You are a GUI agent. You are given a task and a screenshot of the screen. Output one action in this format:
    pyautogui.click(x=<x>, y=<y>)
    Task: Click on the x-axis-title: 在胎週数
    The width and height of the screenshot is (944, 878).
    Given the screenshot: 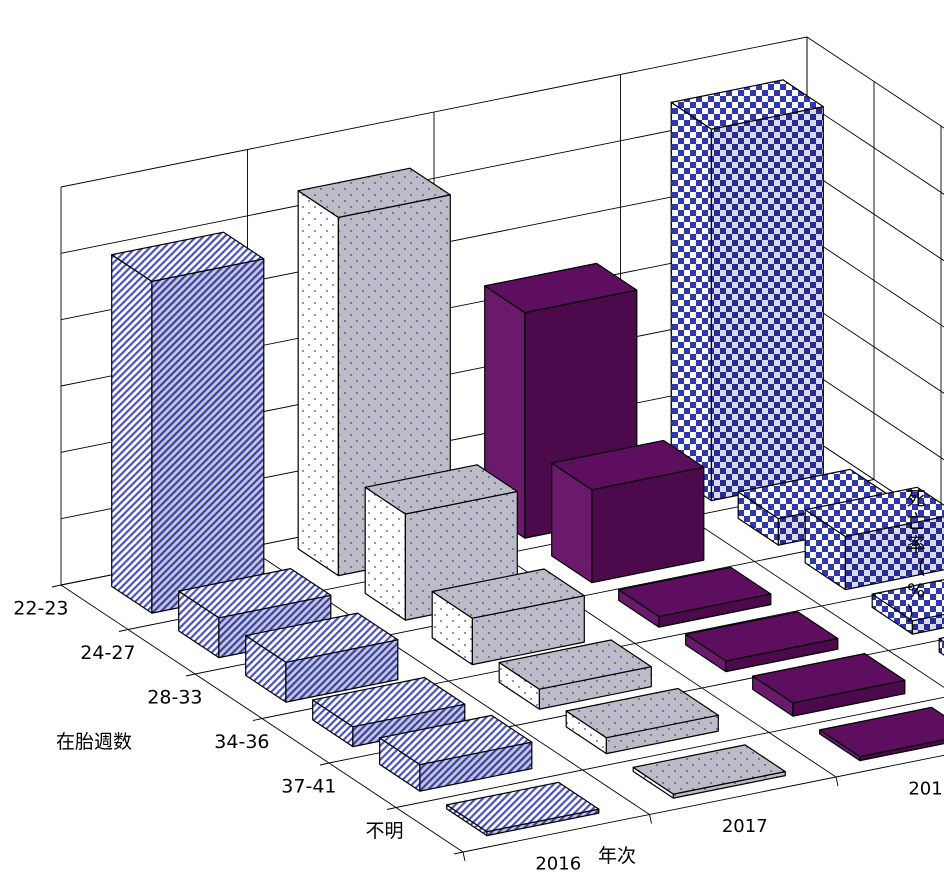 What is the action you would take?
    pyautogui.click(x=94, y=742)
    